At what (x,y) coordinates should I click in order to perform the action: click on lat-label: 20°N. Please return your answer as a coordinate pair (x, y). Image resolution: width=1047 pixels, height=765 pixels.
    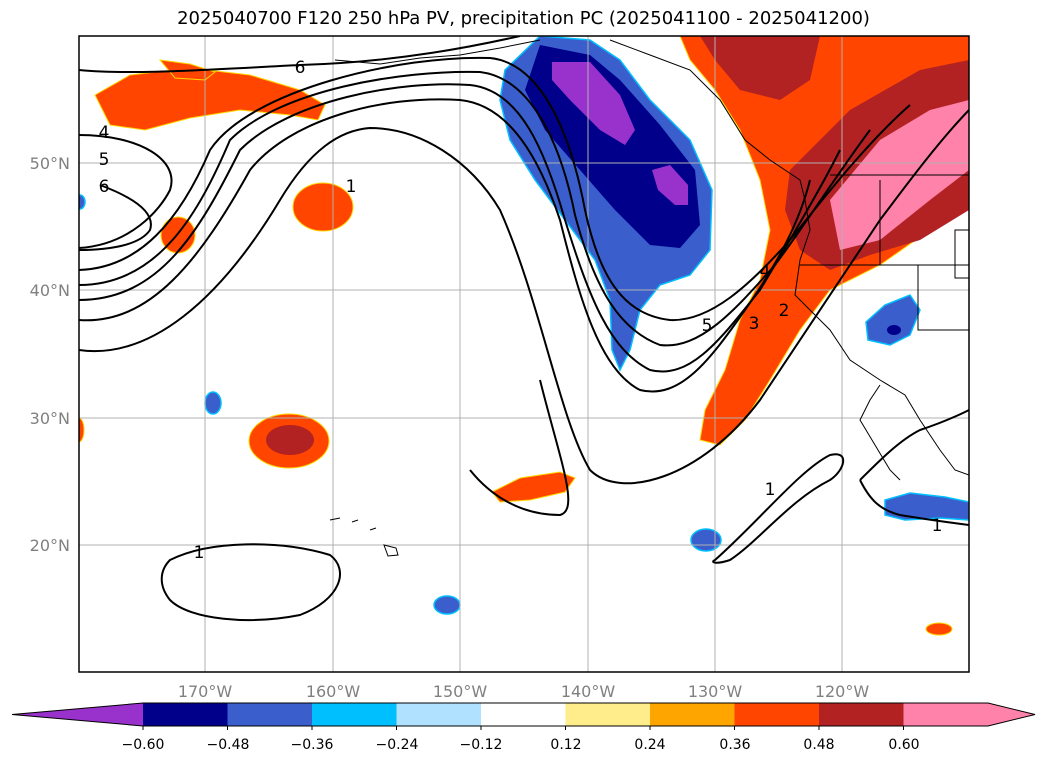
    Looking at the image, I should click on (50, 545).